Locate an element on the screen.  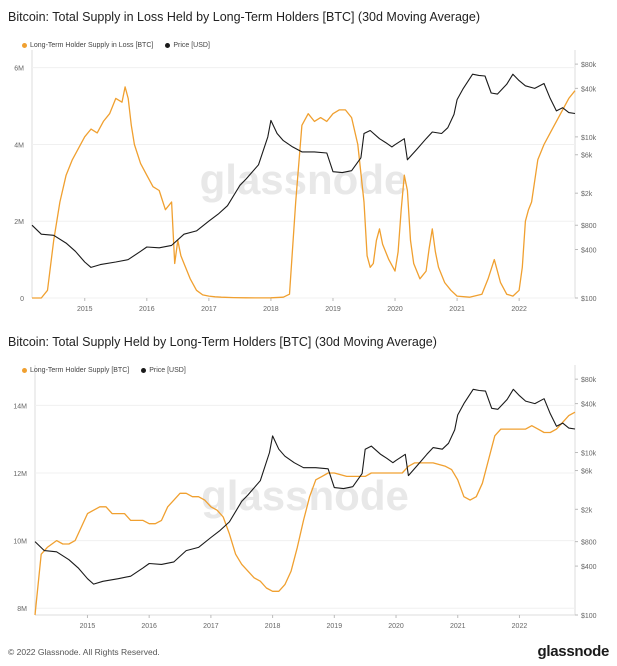
legend-item-supply: Long-Term Holder Supply in Loss [BTC] is located at coordinates (87, 45).